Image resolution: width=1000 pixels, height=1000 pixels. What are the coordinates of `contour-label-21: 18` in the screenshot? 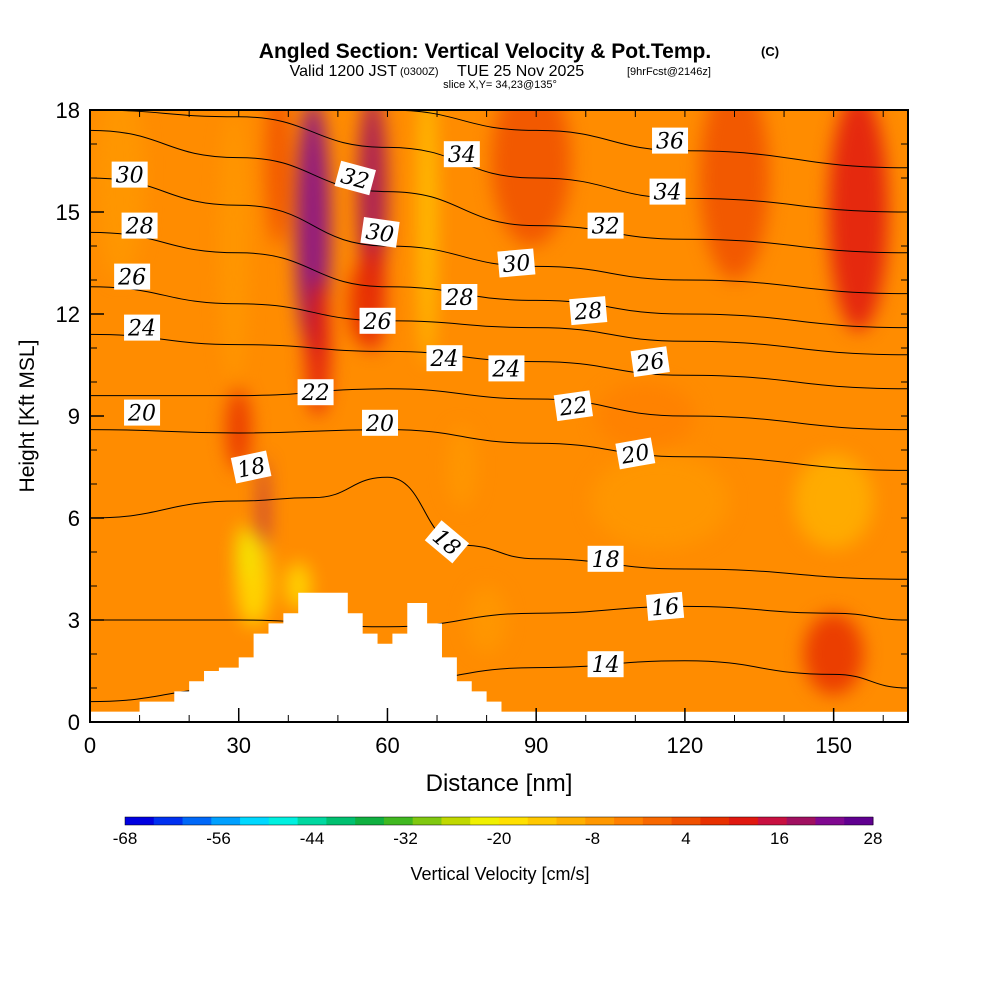 It's located at (605, 559).